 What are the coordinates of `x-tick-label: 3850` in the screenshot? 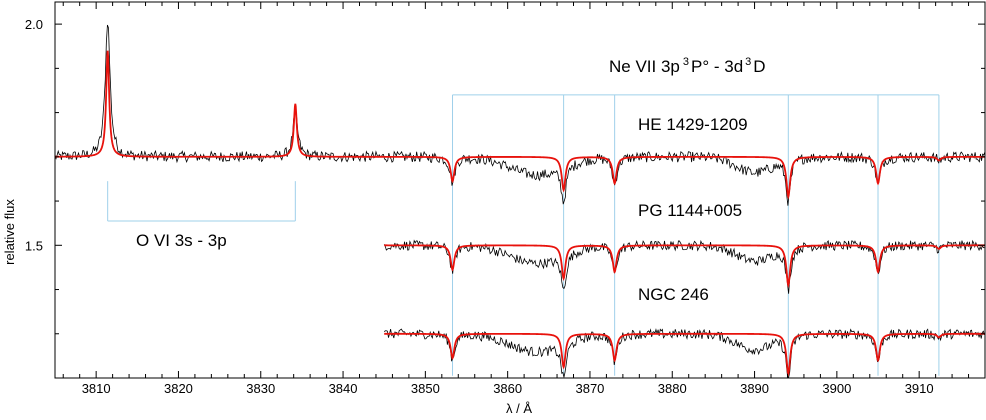 It's located at (425, 388).